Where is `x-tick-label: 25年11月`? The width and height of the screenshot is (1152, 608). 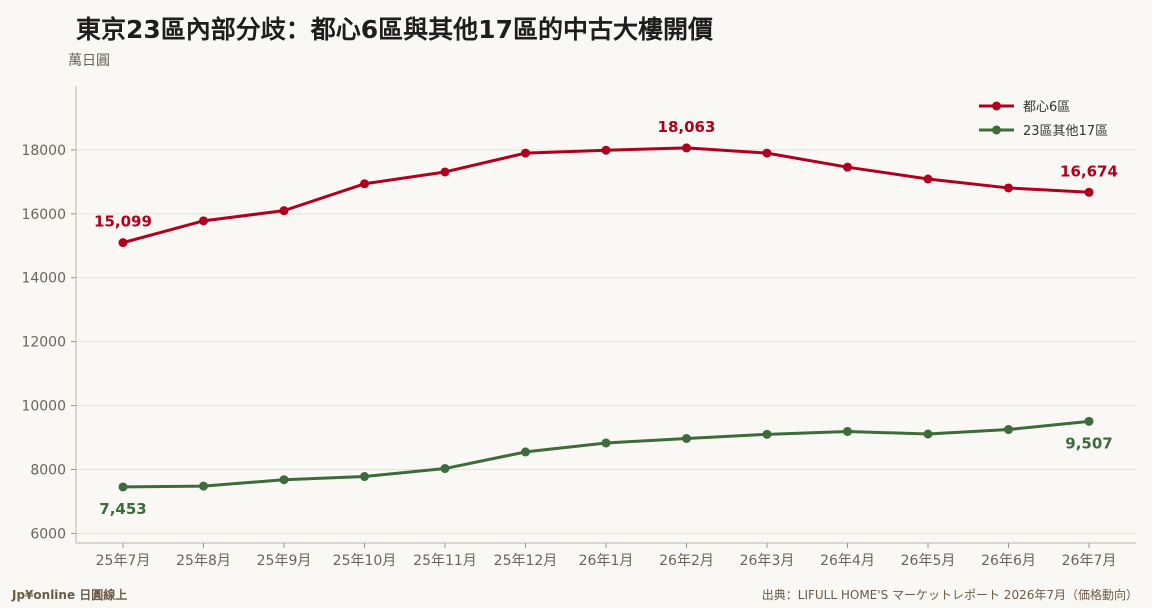 x-tick-label: 25年11月 is located at coordinates (445, 561).